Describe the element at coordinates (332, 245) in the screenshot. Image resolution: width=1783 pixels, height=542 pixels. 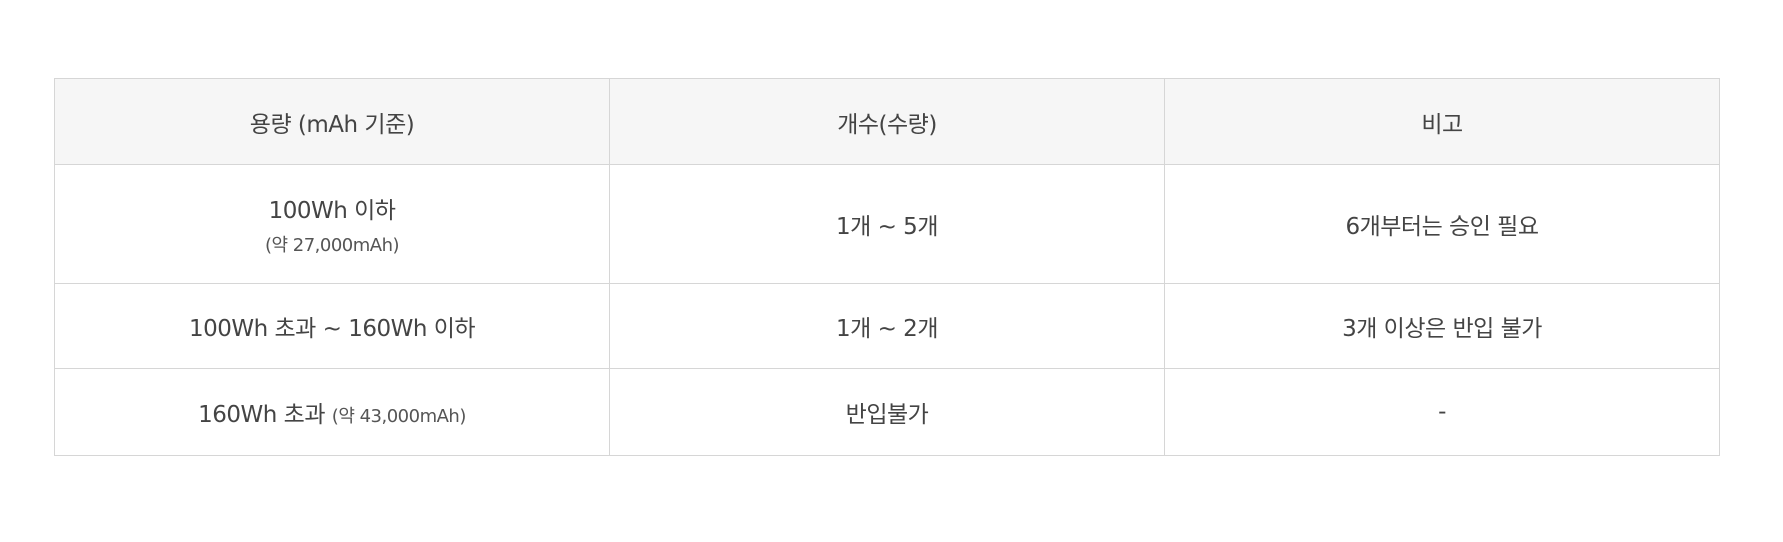
I see `capacity-note: (약 27,000mAh)` at that location.